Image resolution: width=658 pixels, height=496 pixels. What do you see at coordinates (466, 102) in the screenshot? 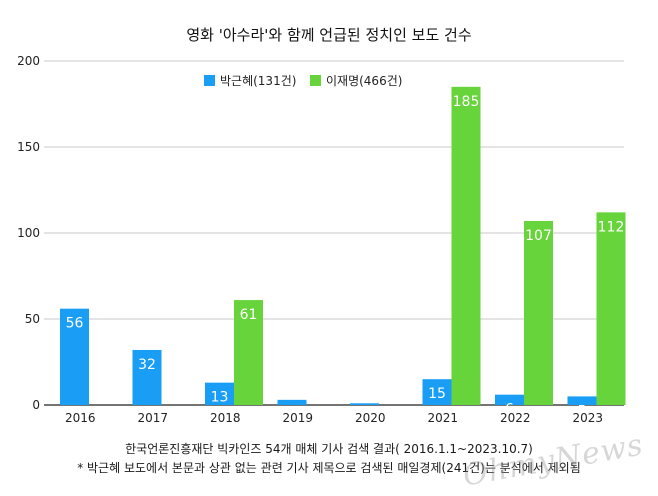
I see `data-label: 185` at bounding box center [466, 102].